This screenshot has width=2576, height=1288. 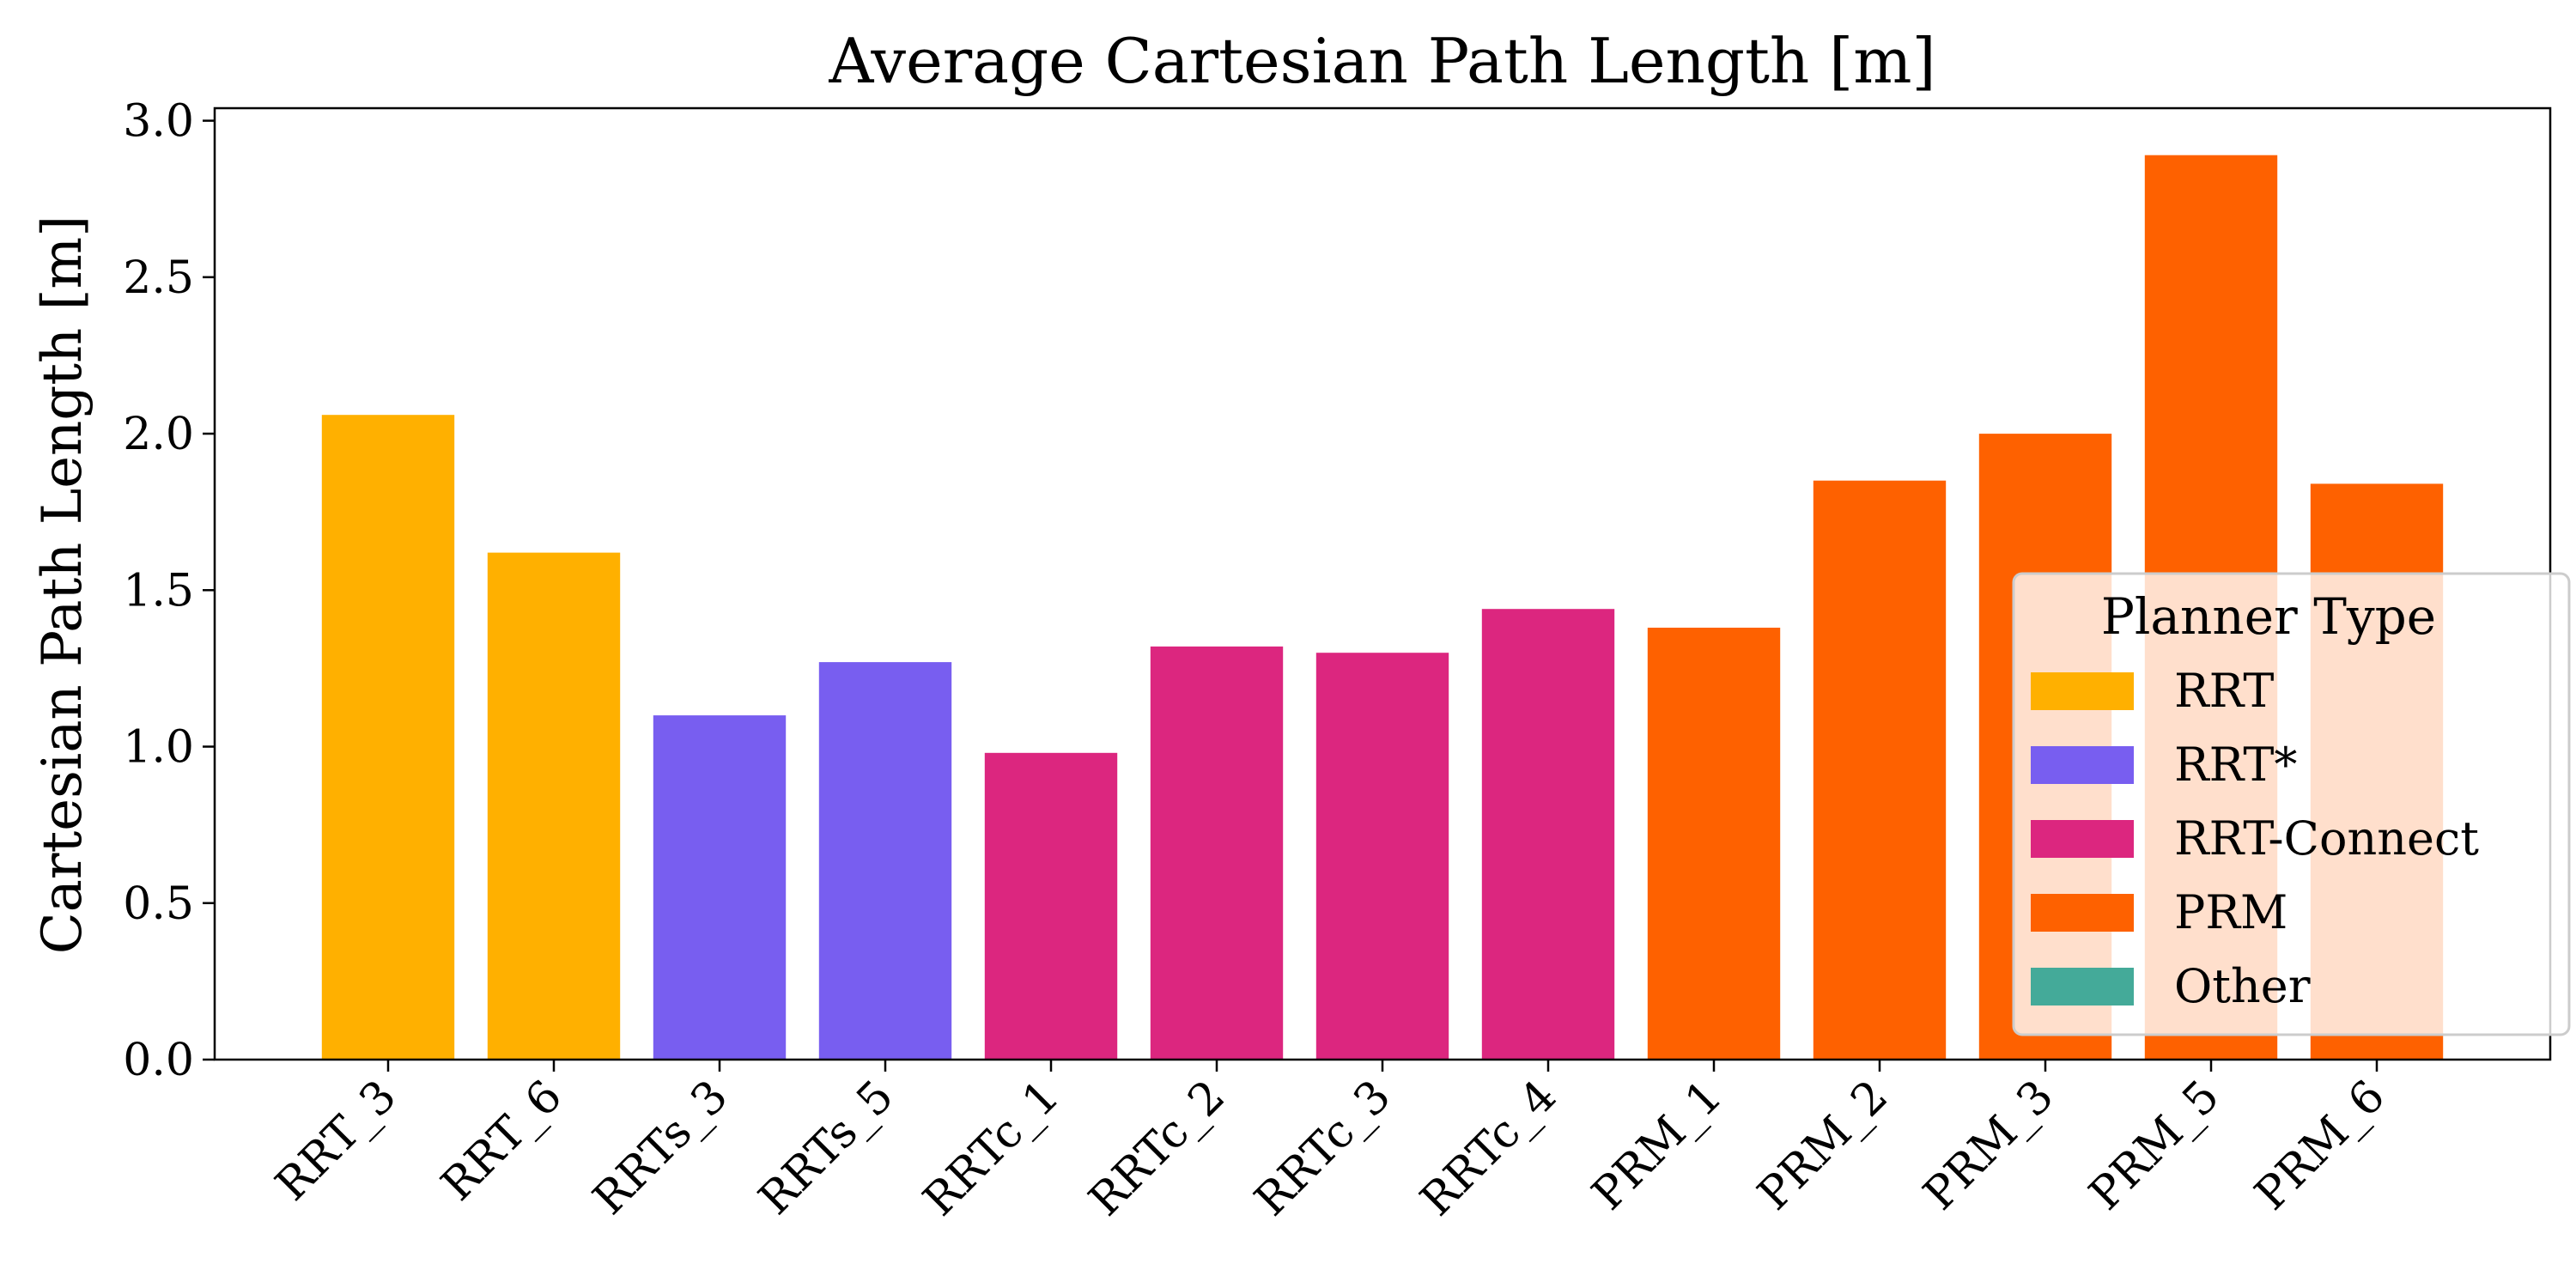 What do you see at coordinates (159, 904) in the screenshot?
I see `y-tick-label: 0.5` at bounding box center [159, 904].